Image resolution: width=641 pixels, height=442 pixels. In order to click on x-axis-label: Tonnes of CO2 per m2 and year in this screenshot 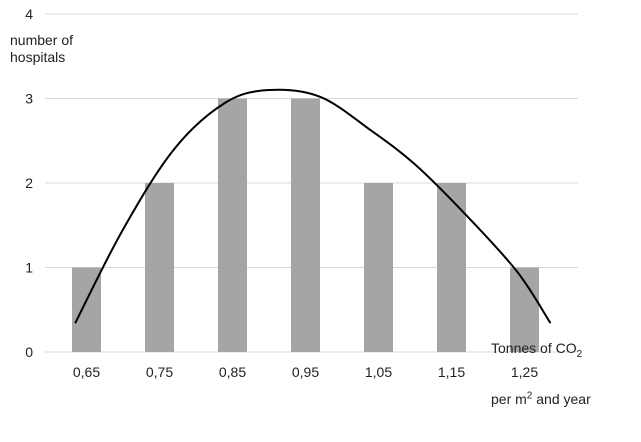, I will do `click(565, 374)`.